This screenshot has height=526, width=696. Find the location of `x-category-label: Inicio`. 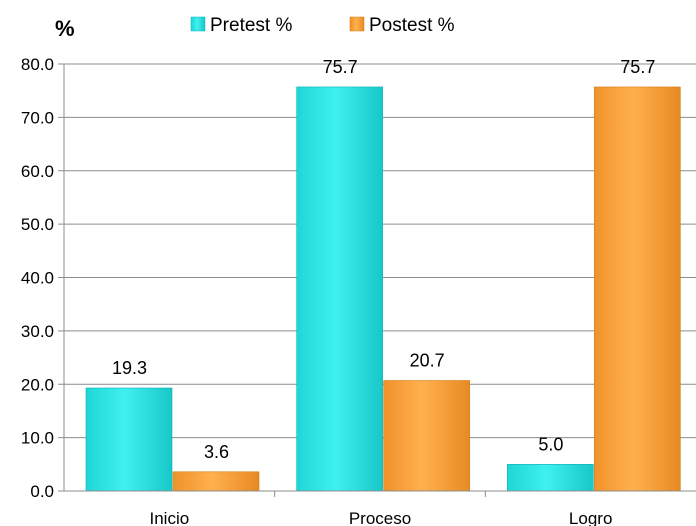

x-category-label: Inicio is located at coordinates (169, 517).